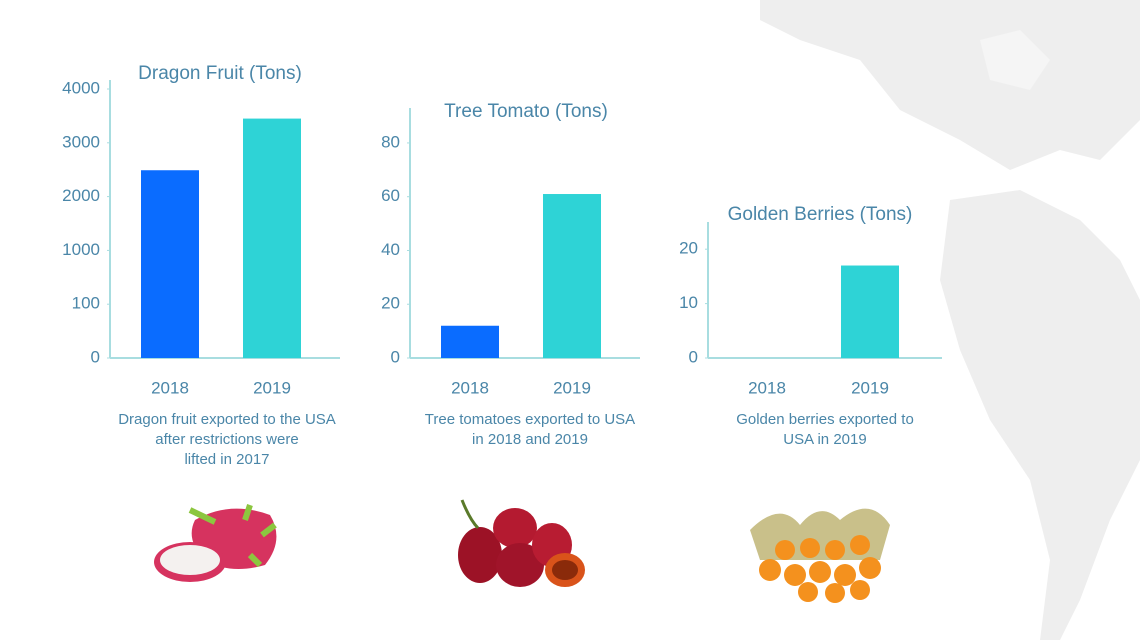 This screenshot has width=1140, height=640. Describe the element at coordinates (521, 543) in the screenshot. I see `tree-tomato-image` at that location.